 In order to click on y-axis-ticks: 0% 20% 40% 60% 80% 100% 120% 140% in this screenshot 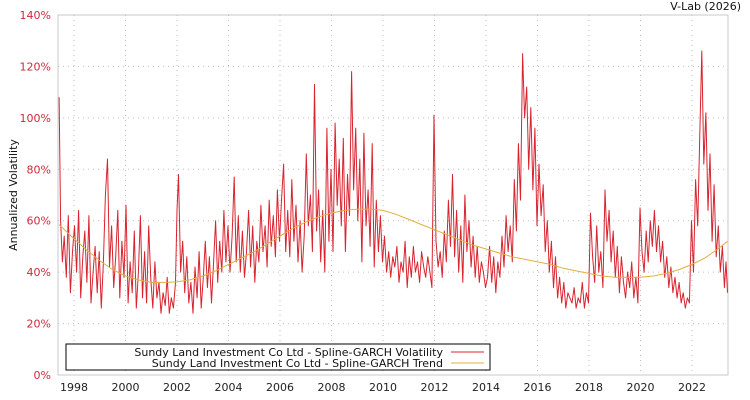, I will do `click(35, 195)`.